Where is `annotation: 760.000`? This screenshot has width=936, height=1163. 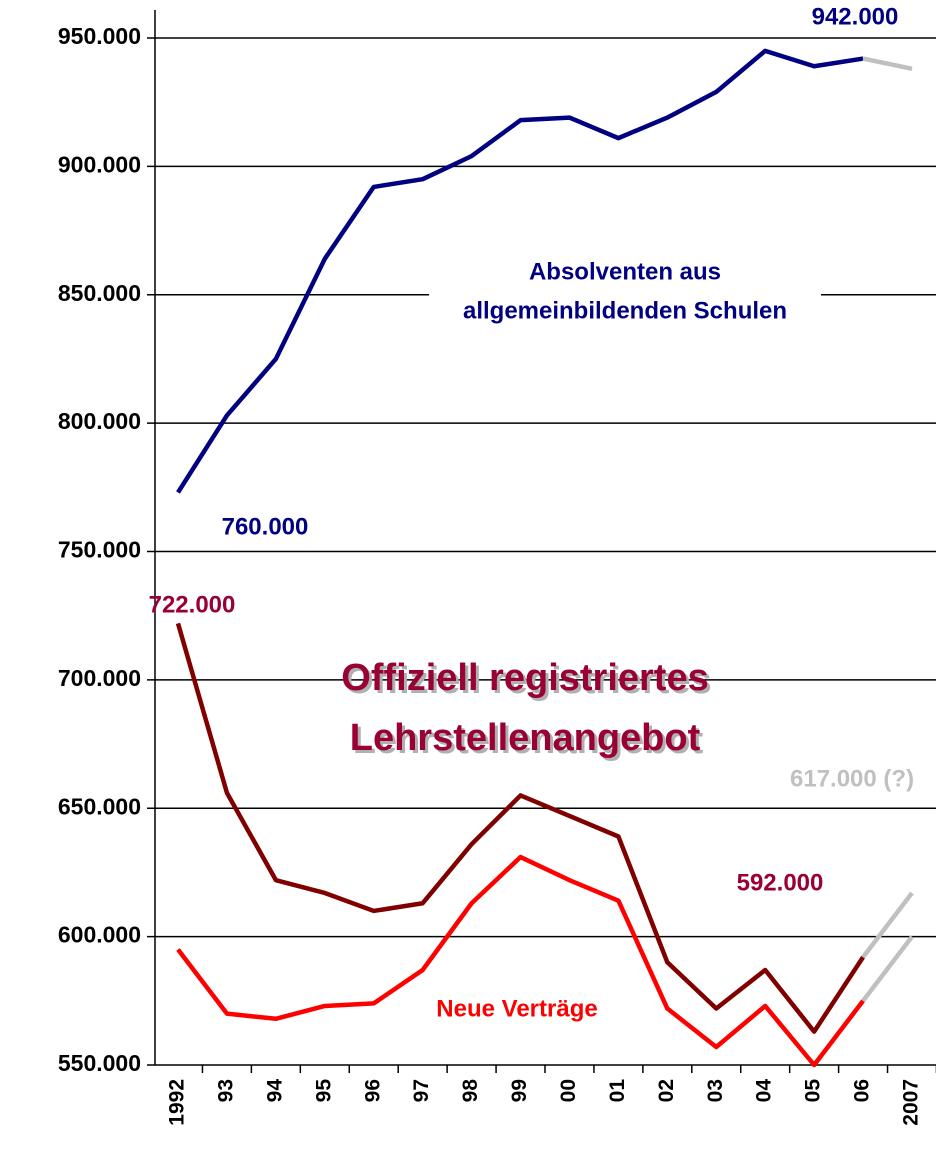 annotation: 760.000 is located at coordinates (265, 526).